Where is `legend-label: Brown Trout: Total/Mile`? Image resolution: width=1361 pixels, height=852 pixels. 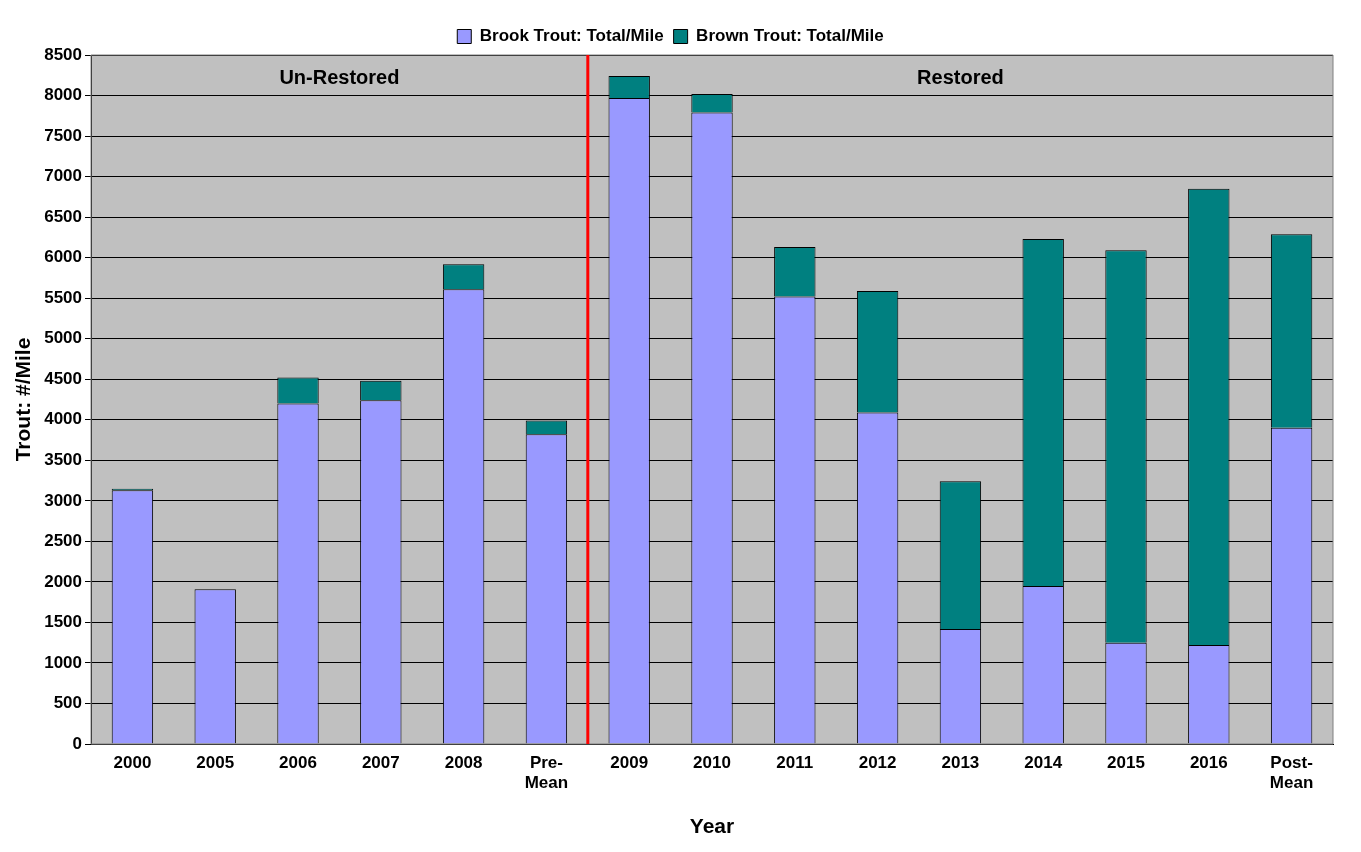
legend-label: Brown Trout: Total/Mile is located at coordinates (790, 36).